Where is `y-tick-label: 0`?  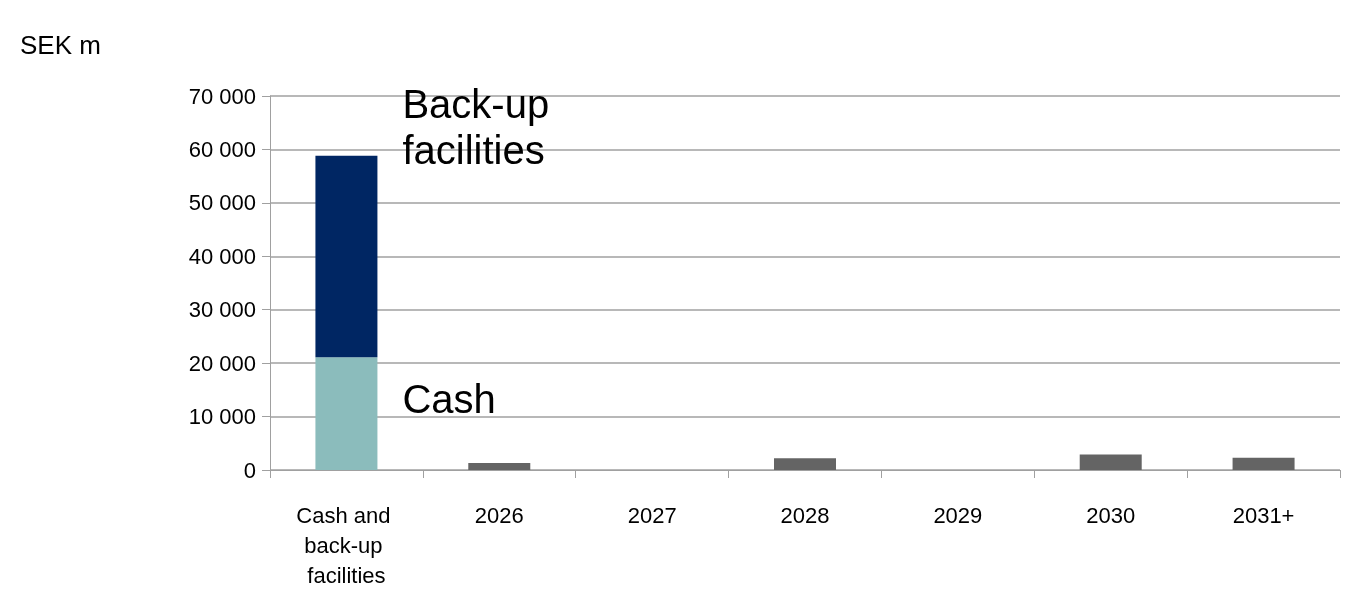
y-tick-label: 0 is located at coordinates (249, 470).